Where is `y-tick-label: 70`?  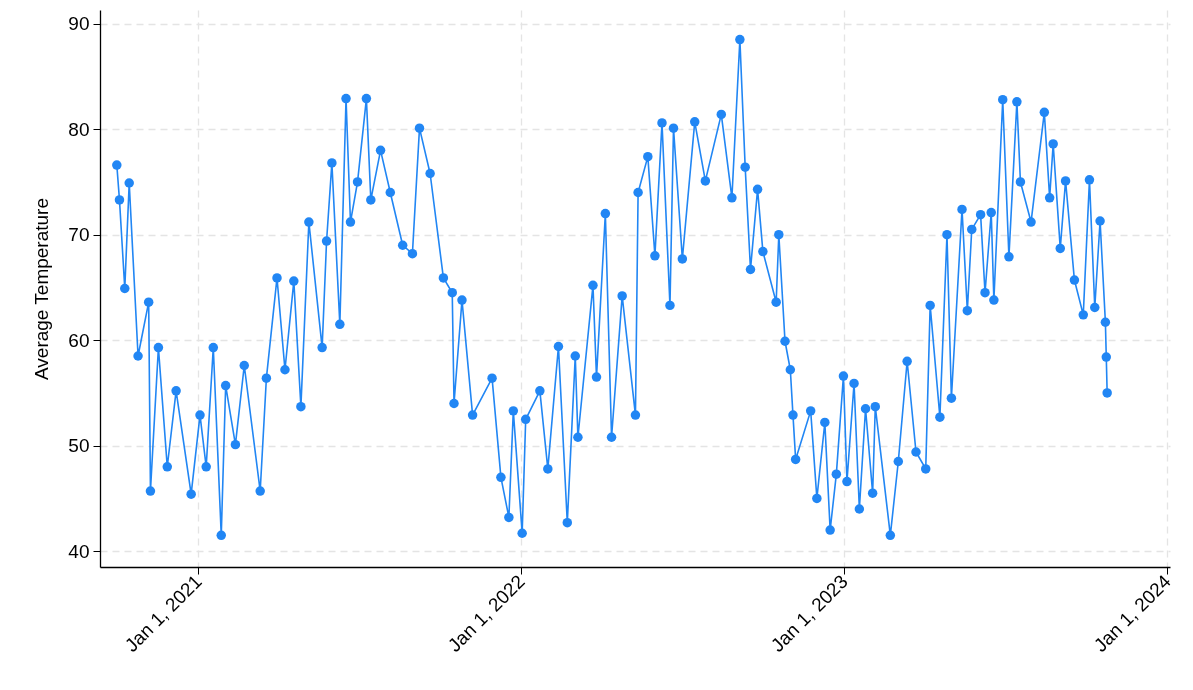
y-tick-label: 70 is located at coordinates (79, 235).